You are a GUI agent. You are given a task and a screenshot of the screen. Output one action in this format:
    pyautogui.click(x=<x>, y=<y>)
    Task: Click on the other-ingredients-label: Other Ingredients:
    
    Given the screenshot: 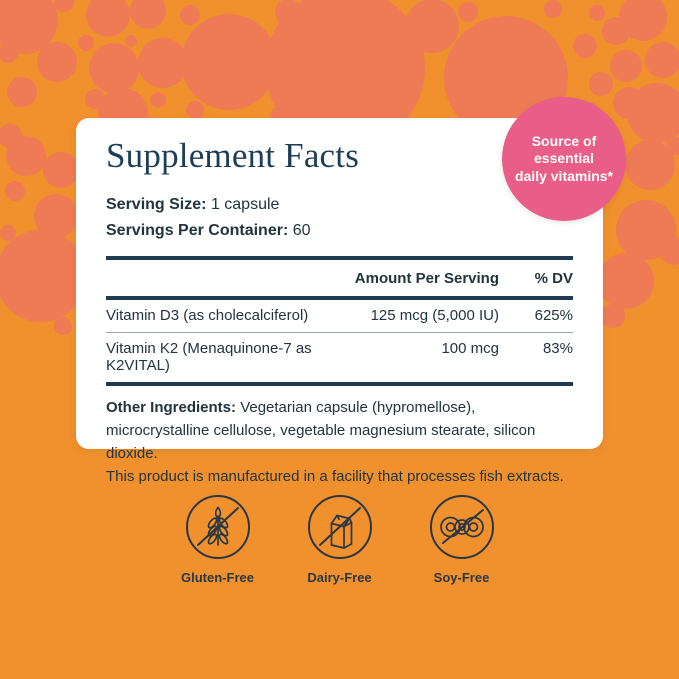 What is the action you would take?
    pyautogui.click(x=171, y=407)
    